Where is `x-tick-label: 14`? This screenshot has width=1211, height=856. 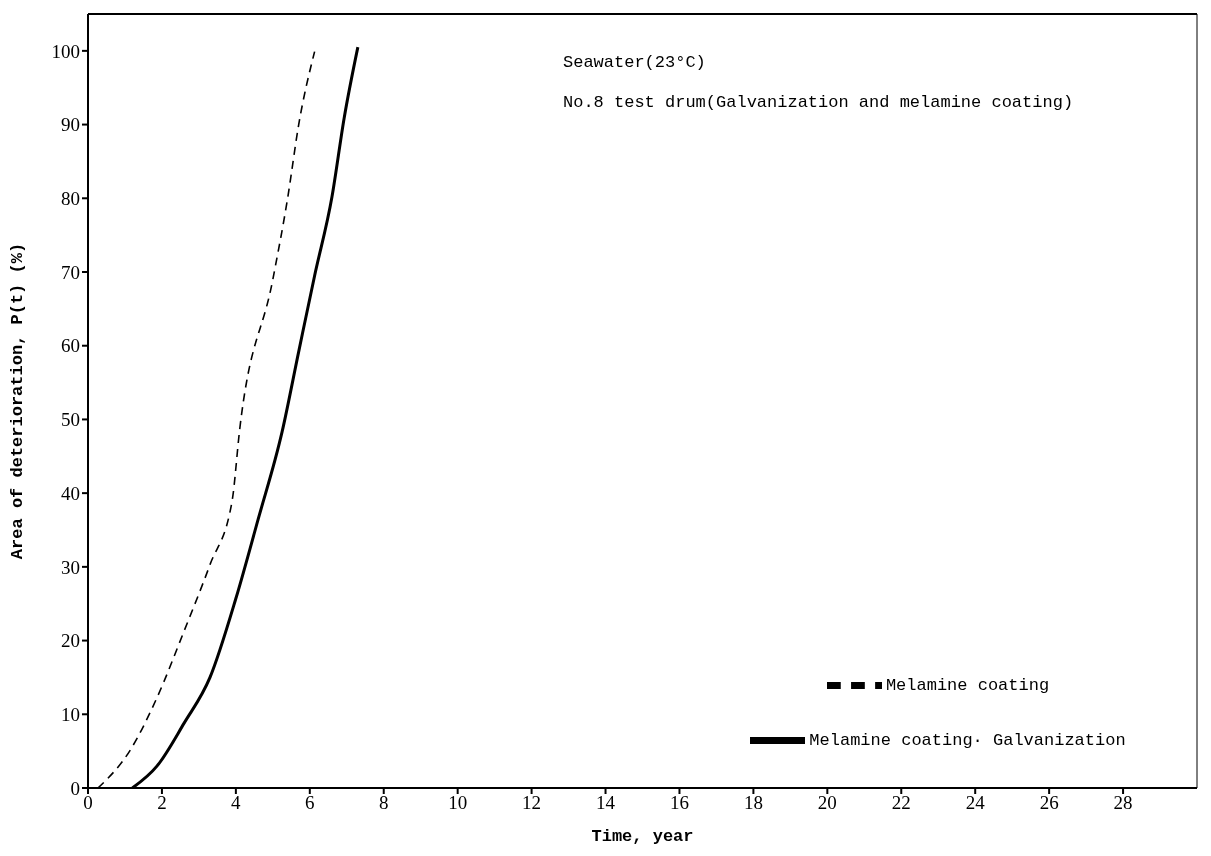 x-tick-label: 14 is located at coordinates (606, 803).